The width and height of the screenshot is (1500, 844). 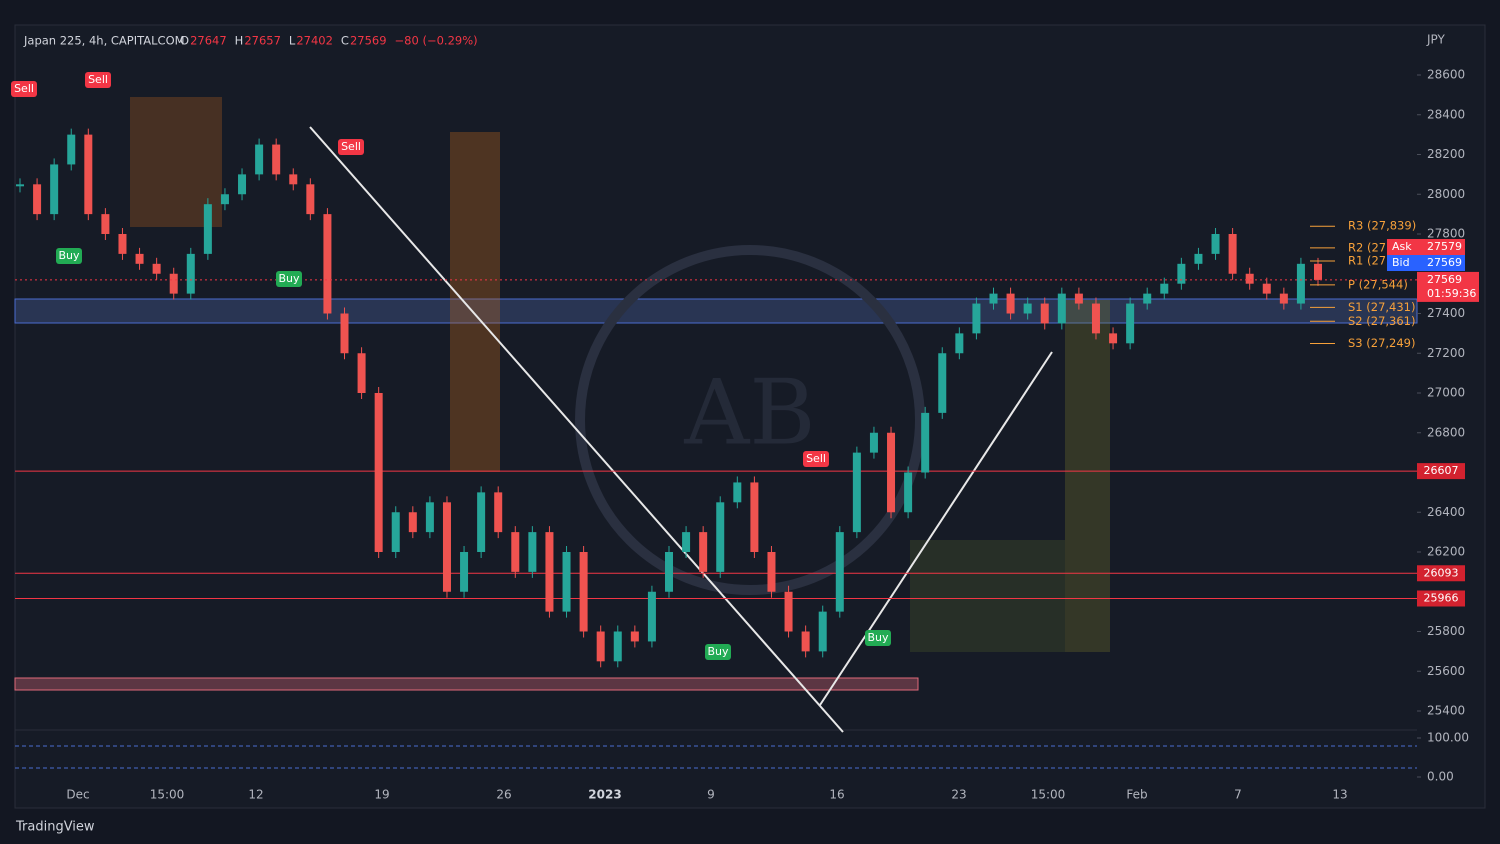 What do you see at coordinates (1448, 738) in the screenshot?
I see `oscillator-tick-label: 100.00` at bounding box center [1448, 738].